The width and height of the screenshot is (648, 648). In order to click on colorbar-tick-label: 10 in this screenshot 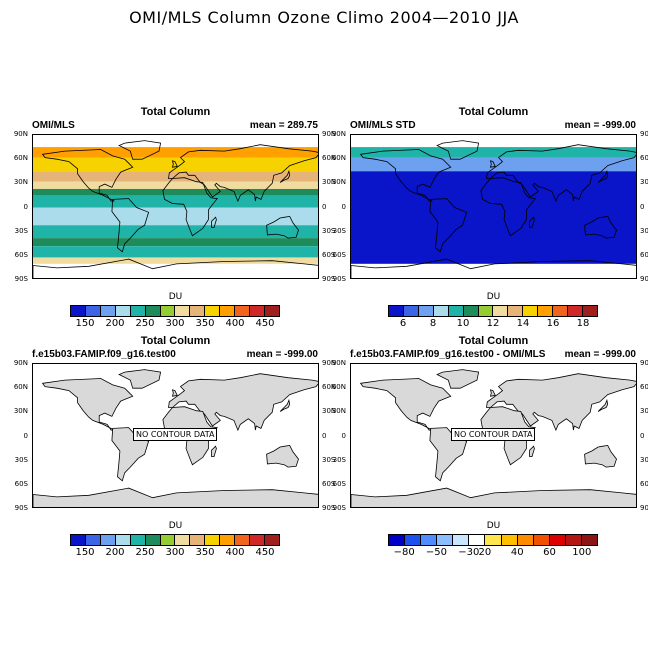, I will do `click(463, 323)`.